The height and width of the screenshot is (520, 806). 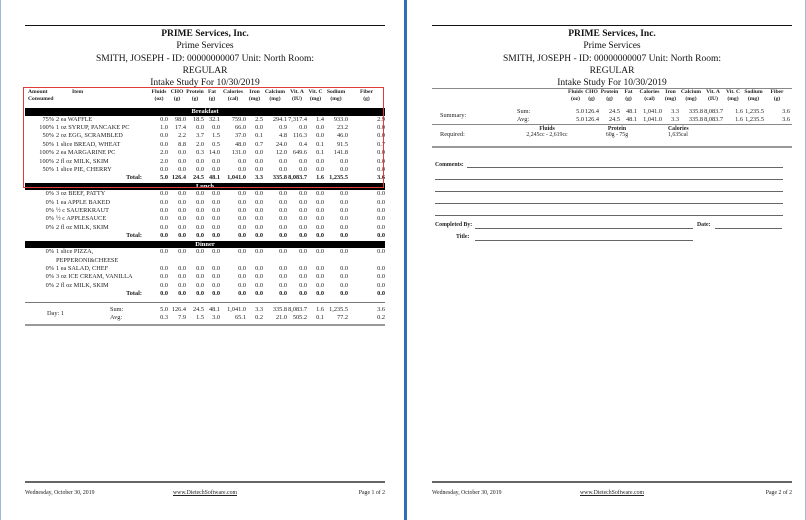 I want to click on column-header-iron: Iron (mg), so click(x=254, y=96).